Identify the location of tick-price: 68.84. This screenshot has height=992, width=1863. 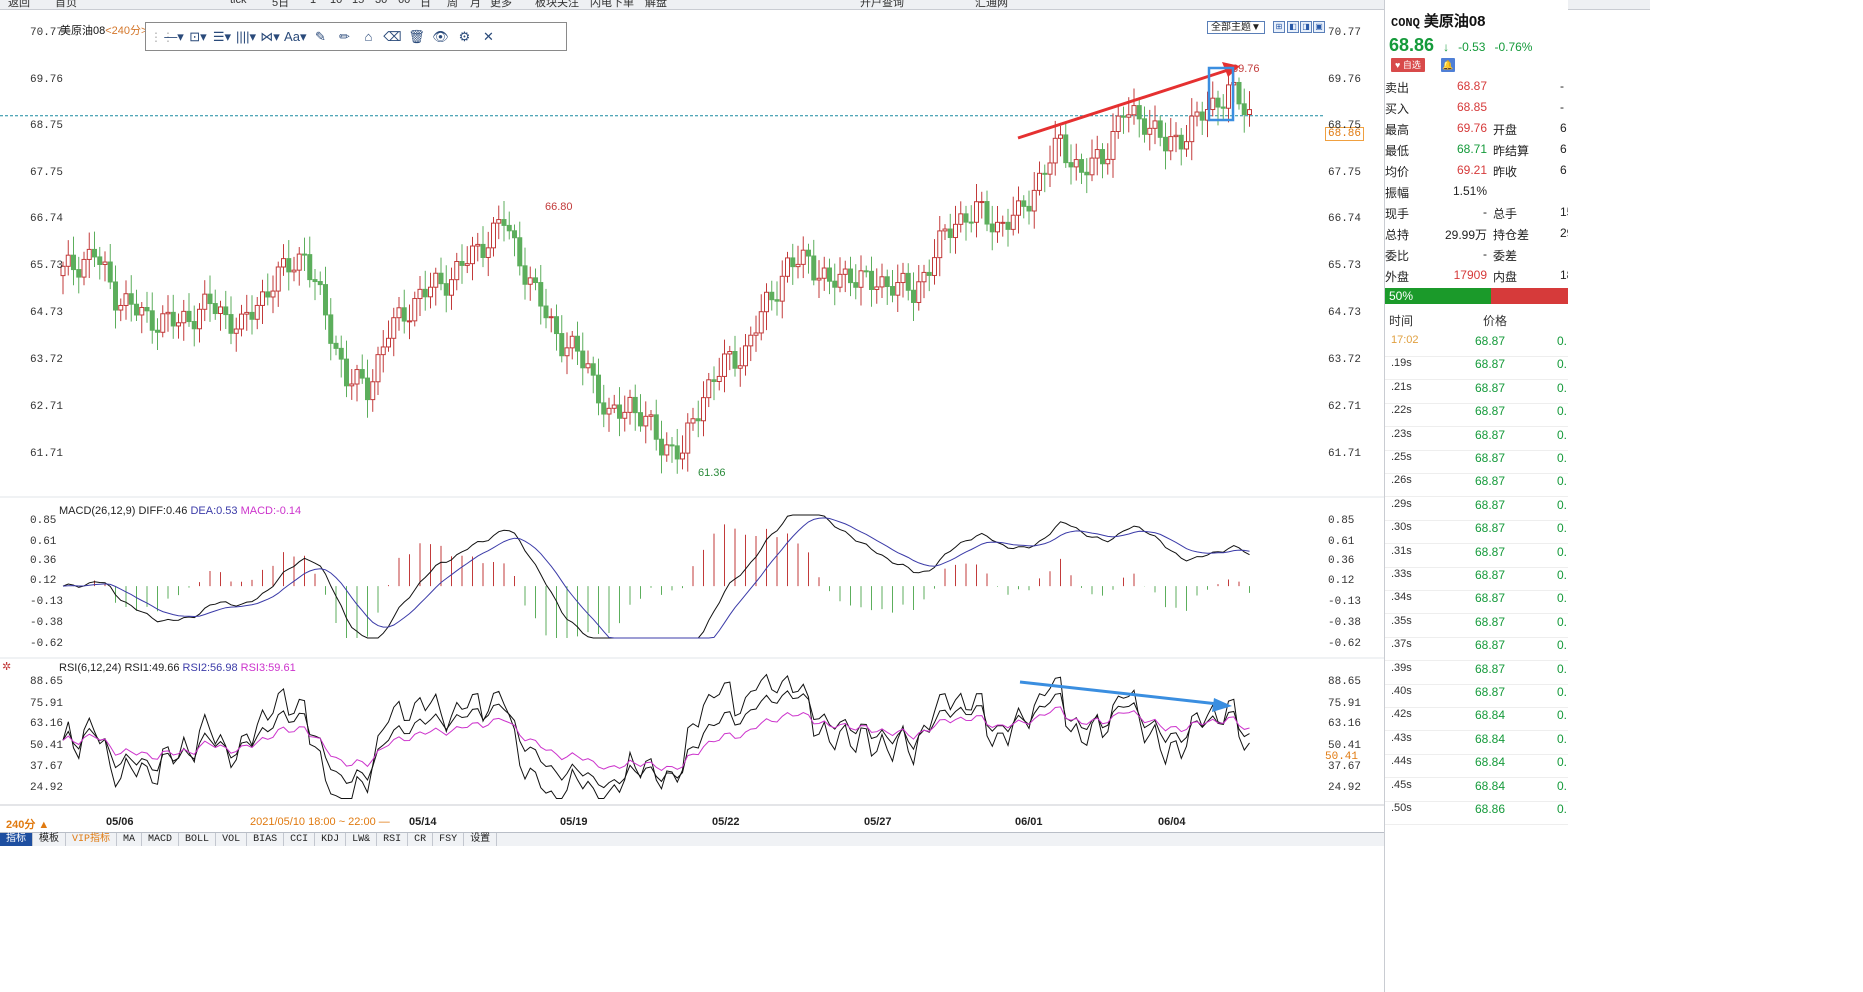
(1490, 762).